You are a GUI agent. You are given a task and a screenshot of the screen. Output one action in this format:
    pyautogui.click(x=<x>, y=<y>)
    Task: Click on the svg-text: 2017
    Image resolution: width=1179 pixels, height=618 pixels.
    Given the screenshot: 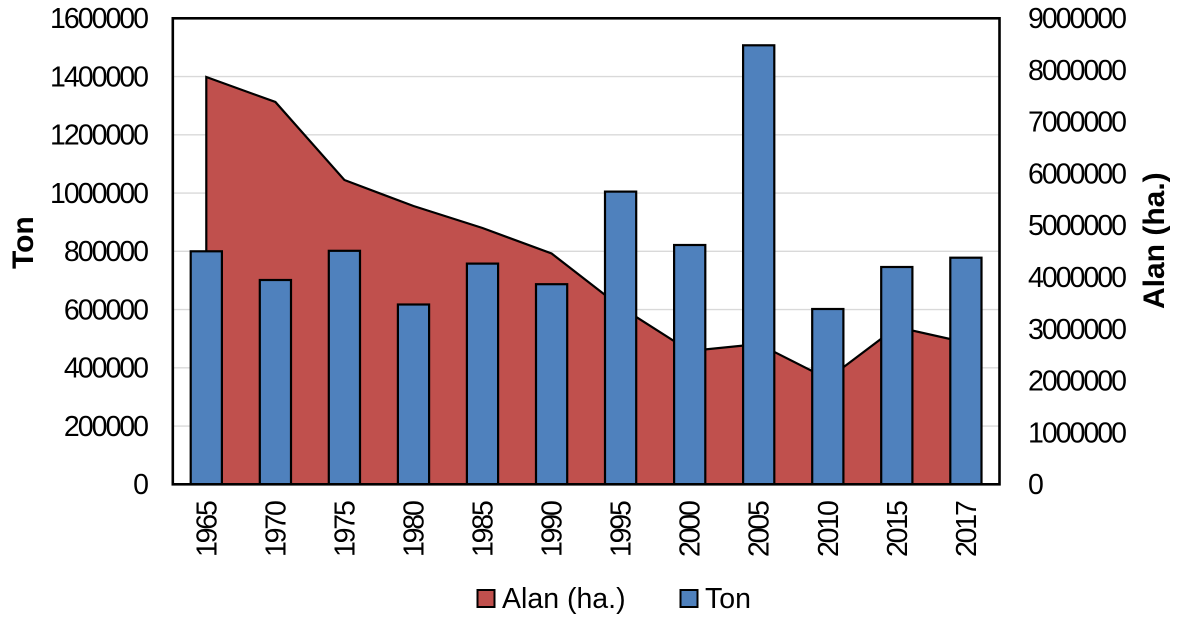 What is the action you would take?
    pyautogui.click(x=967, y=529)
    